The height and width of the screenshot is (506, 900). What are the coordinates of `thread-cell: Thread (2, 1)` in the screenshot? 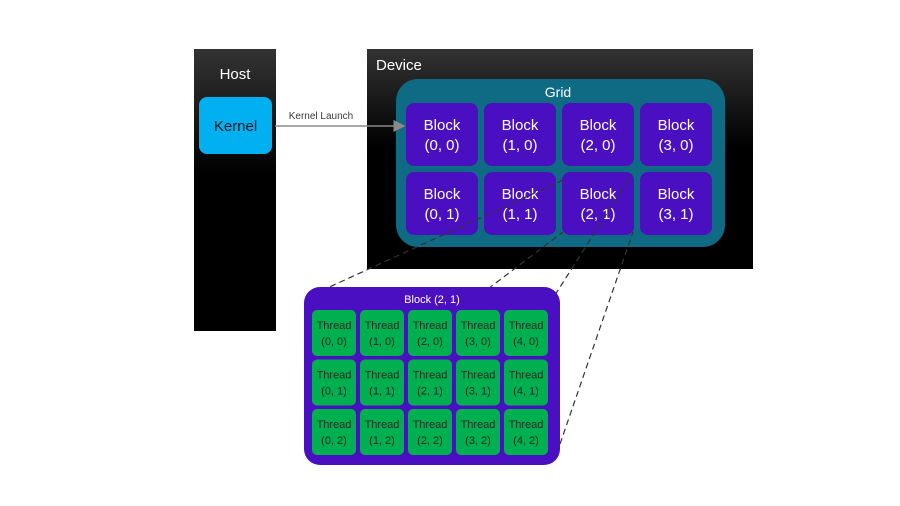 It's located at (430, 382).